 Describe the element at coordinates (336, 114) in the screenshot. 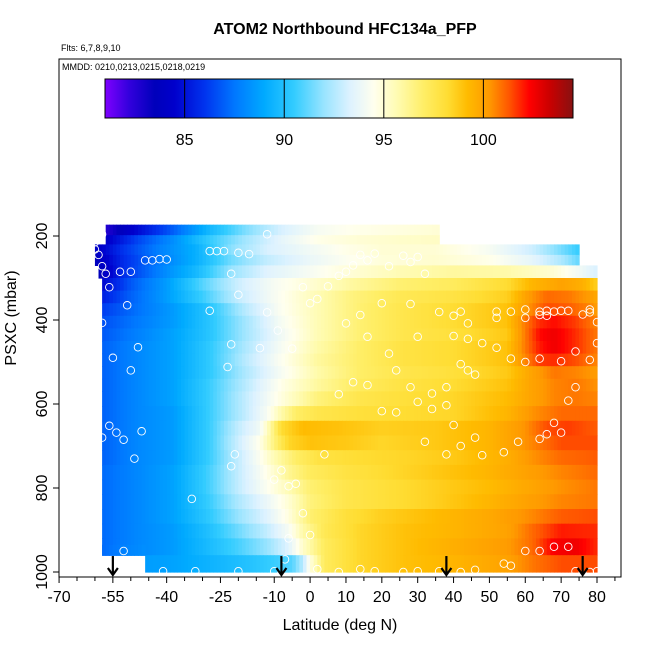

I see `colorbar-ticks: 85 90 95 100` at that location.